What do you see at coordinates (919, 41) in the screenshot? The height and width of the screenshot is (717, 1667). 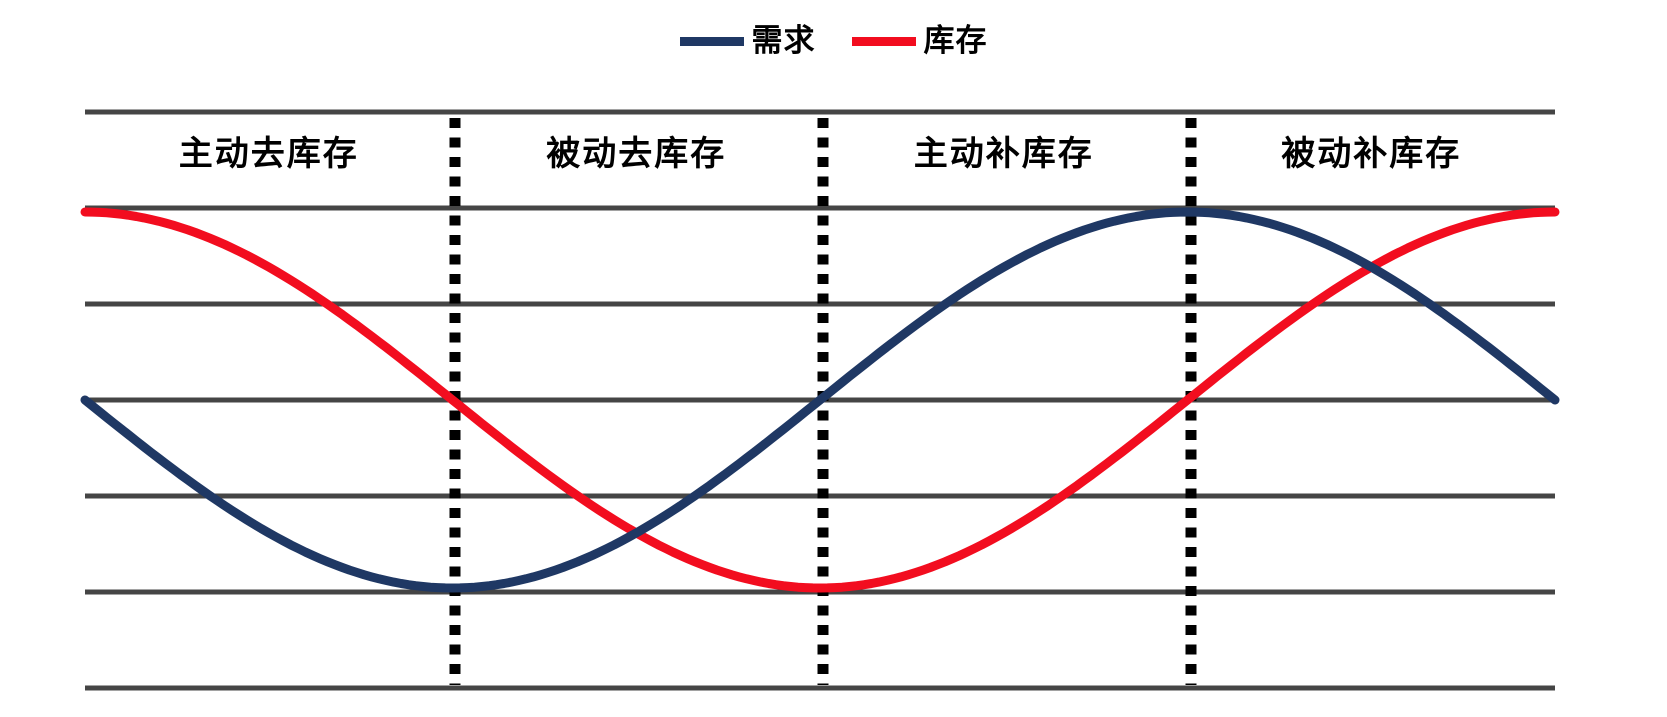 I see `legend-item-inventory: 库存` at bounding box center [919, 41].